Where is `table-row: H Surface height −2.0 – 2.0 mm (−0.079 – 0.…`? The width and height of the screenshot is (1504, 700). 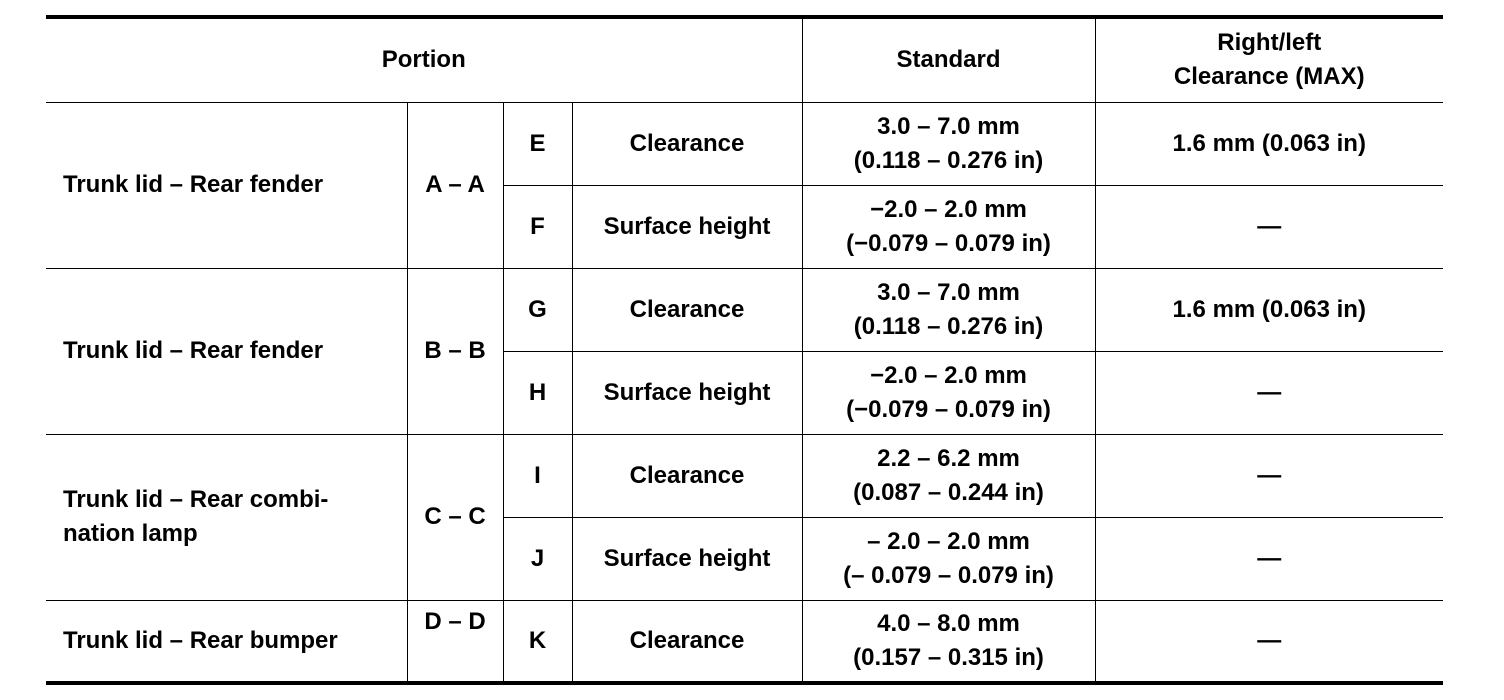 table-row: H Surface height −2.0 – 2.0 mm (−0.079 – 0.… is located at coordinates (744, 392).